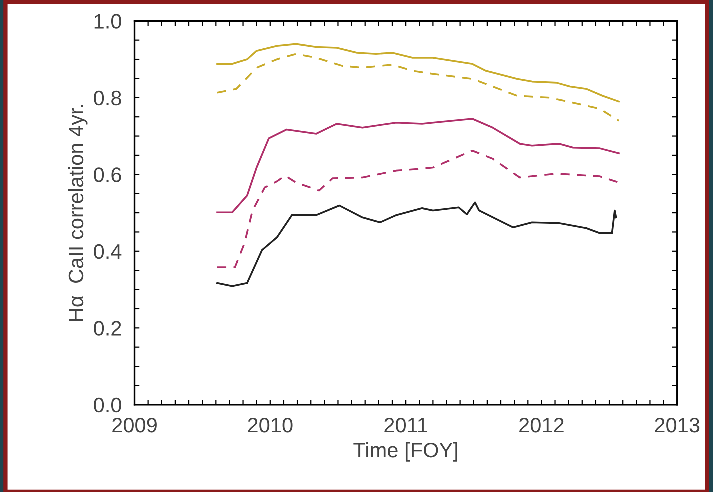 This screenshot has width=713, height=492. Describe the element at coordinates (542, 425) in the screenshot. I see `x-tick-label: 2012` at that location.